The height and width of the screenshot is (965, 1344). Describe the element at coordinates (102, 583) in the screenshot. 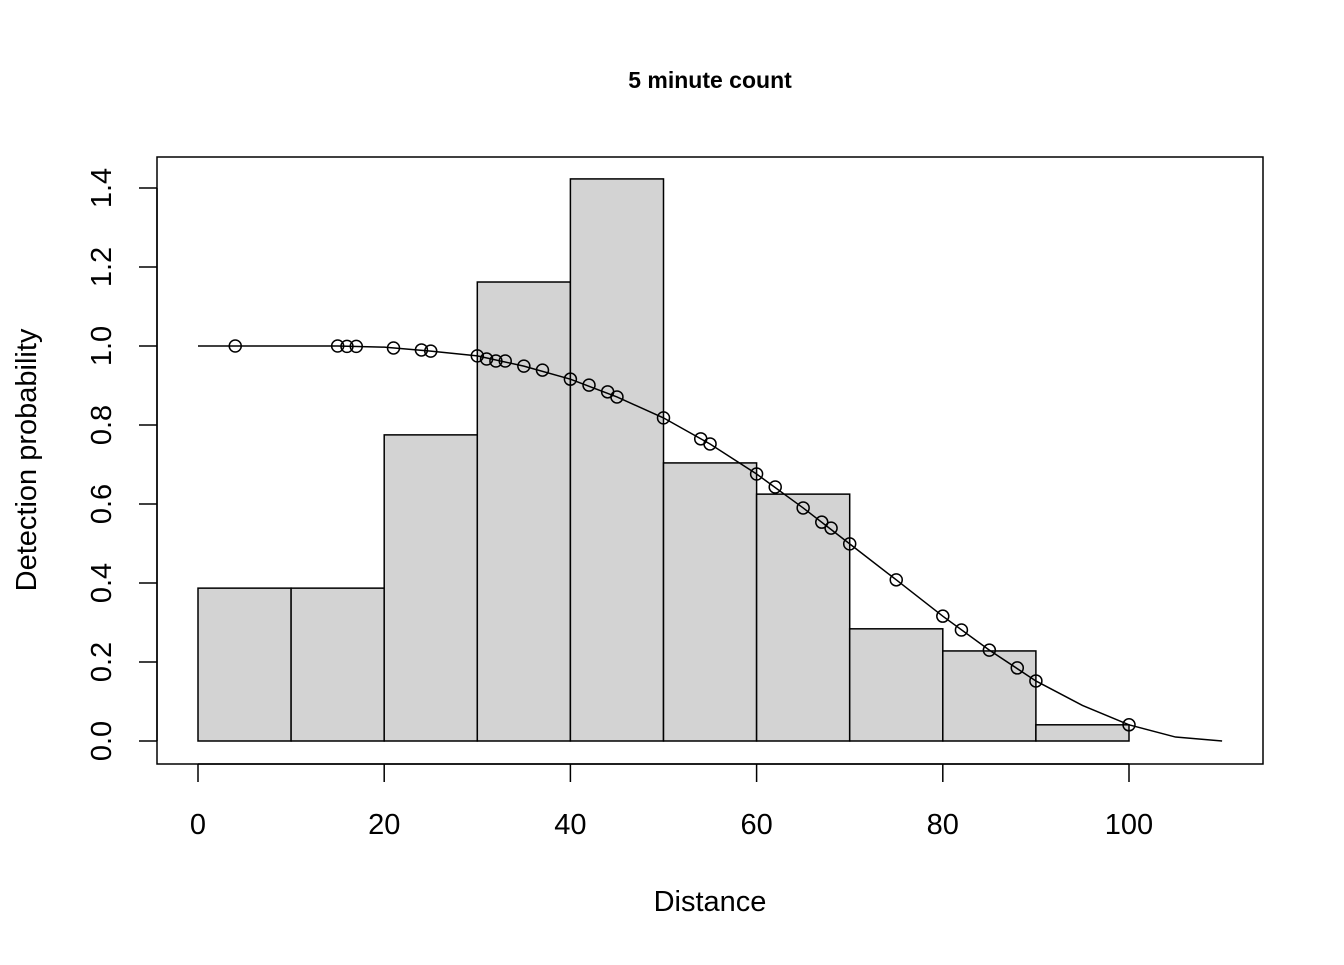

I see `y-tick-label: 0.4` at that location.